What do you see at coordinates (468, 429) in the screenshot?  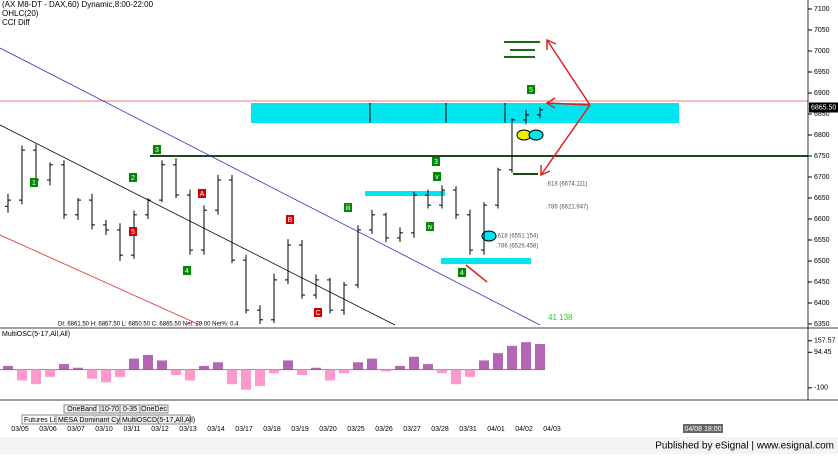 I see `x-tick-label: 03/31` at bounding box center [468, 429].